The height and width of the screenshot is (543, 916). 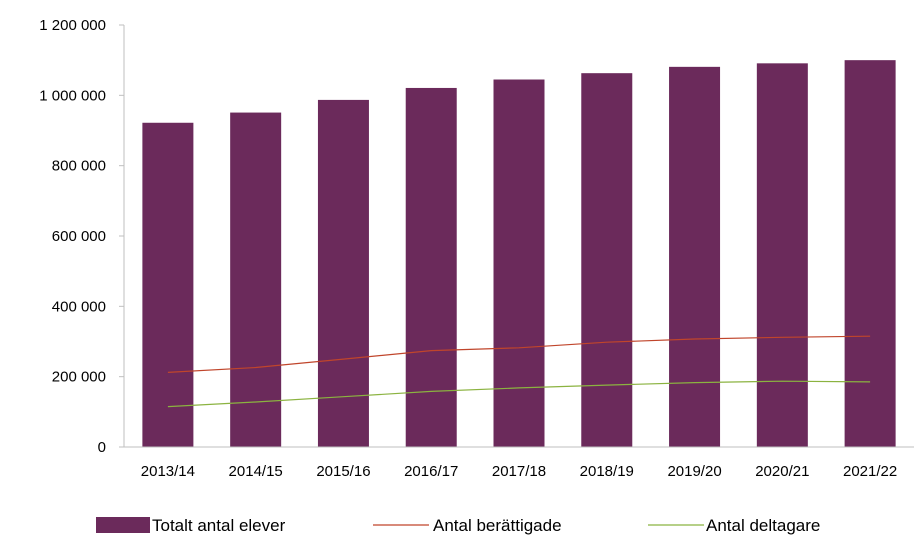 What do you see at coordinates (79, 306) in the screenshot?
I see `y-tick-label: 400 000` at bounding box center [79, 306].